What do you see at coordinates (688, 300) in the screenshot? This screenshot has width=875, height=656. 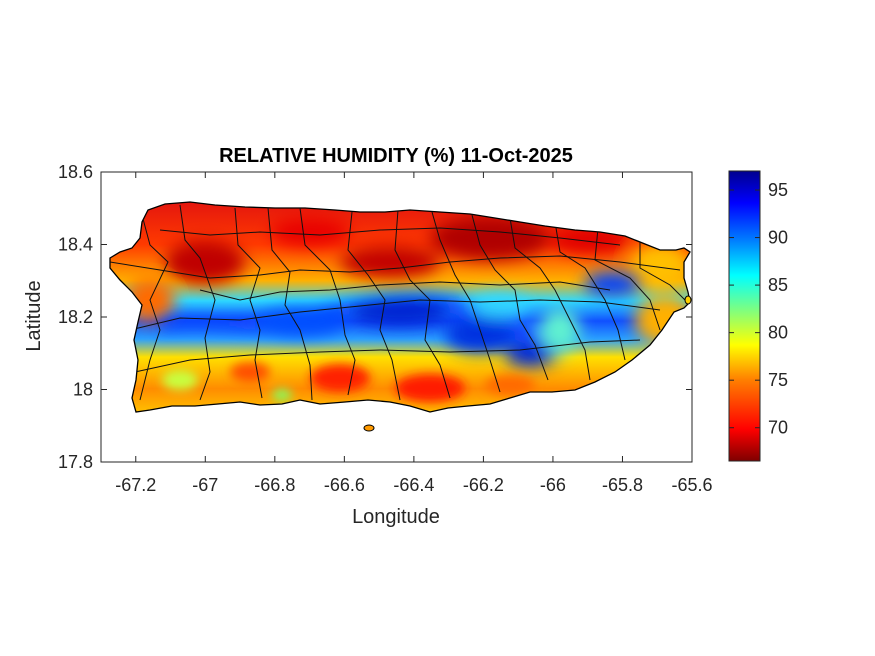 I see `islet-east` at bounding box center [688, 300].